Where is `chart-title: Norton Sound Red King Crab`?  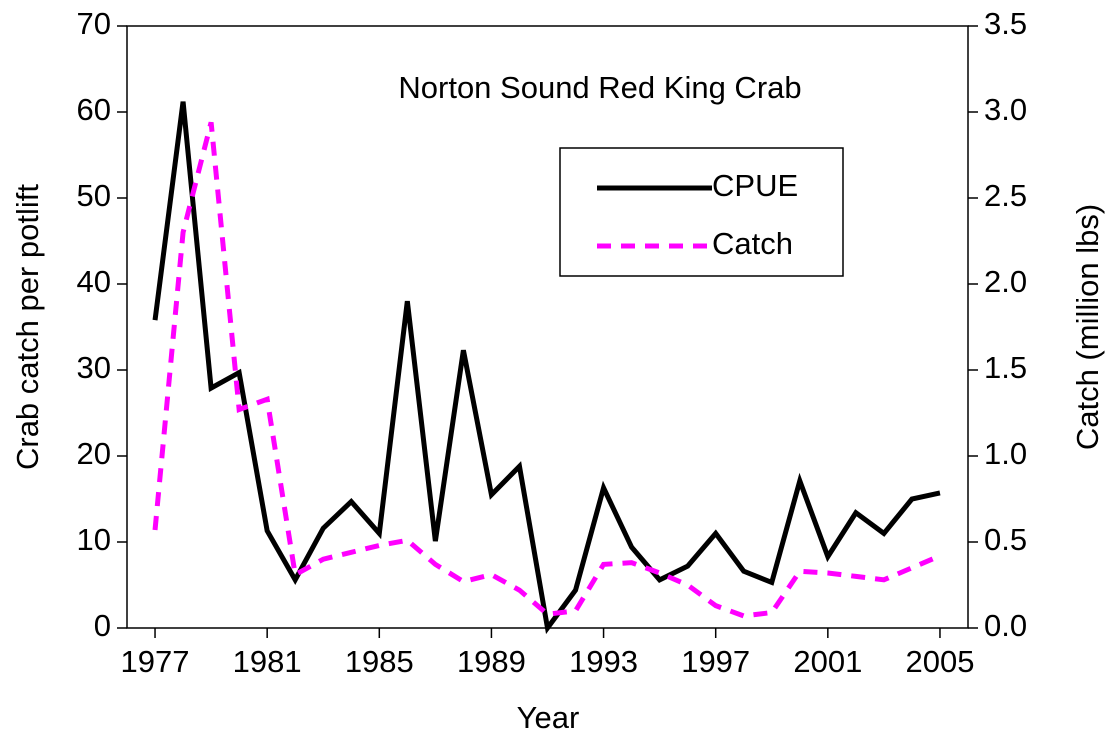 chart-title: Norton Sound Red King Crab is located at coordinates (599, 87).